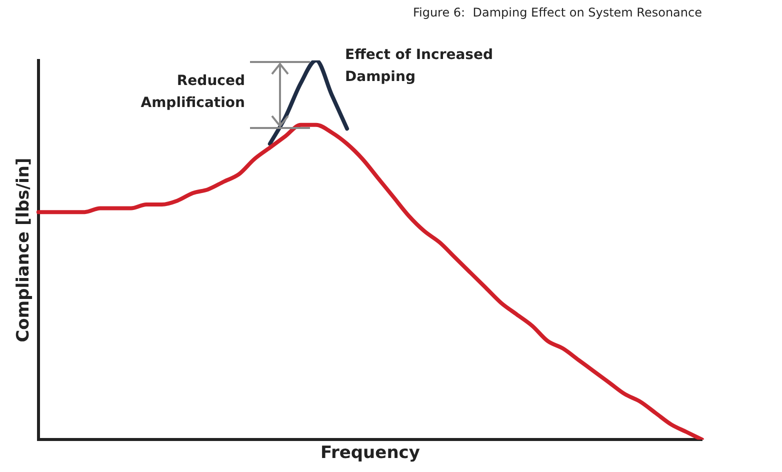 This screenshot has width=782, height=472. What do you see at coordinates (24, 250) in the screenshot?
I see `y-axis-title: Compliance [lbs/in]` at bounding box center [24, 250].